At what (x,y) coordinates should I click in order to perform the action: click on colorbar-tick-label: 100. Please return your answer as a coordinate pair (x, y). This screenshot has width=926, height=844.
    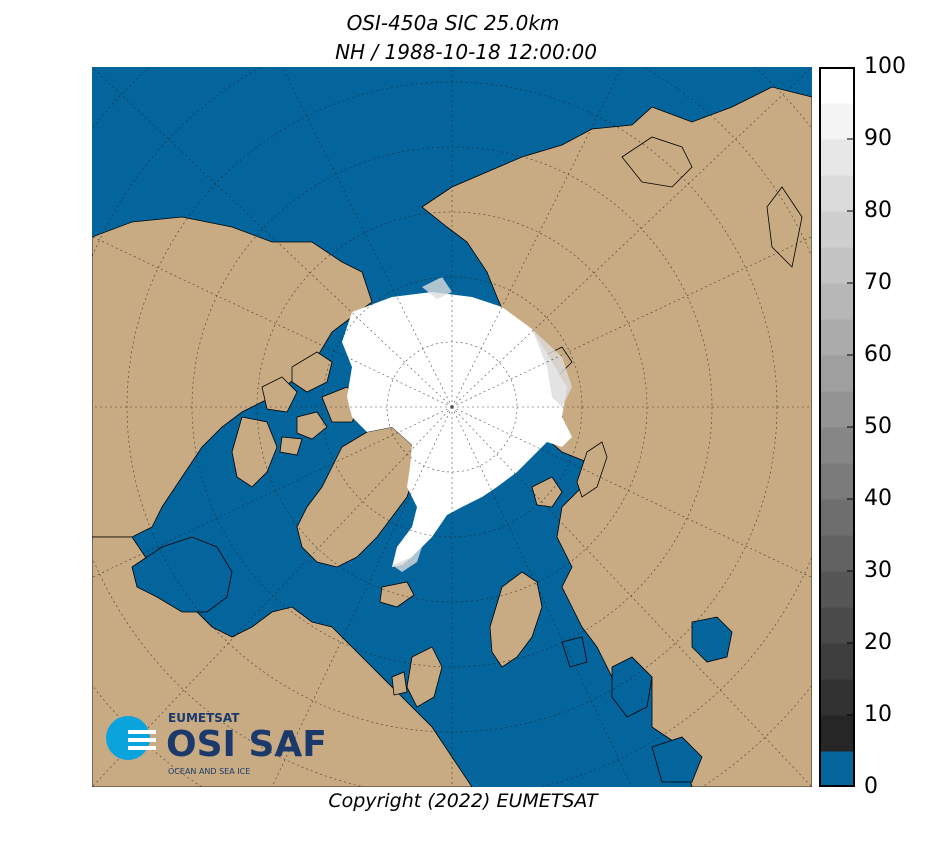
    Looking at the image, I should click on (885, 66).